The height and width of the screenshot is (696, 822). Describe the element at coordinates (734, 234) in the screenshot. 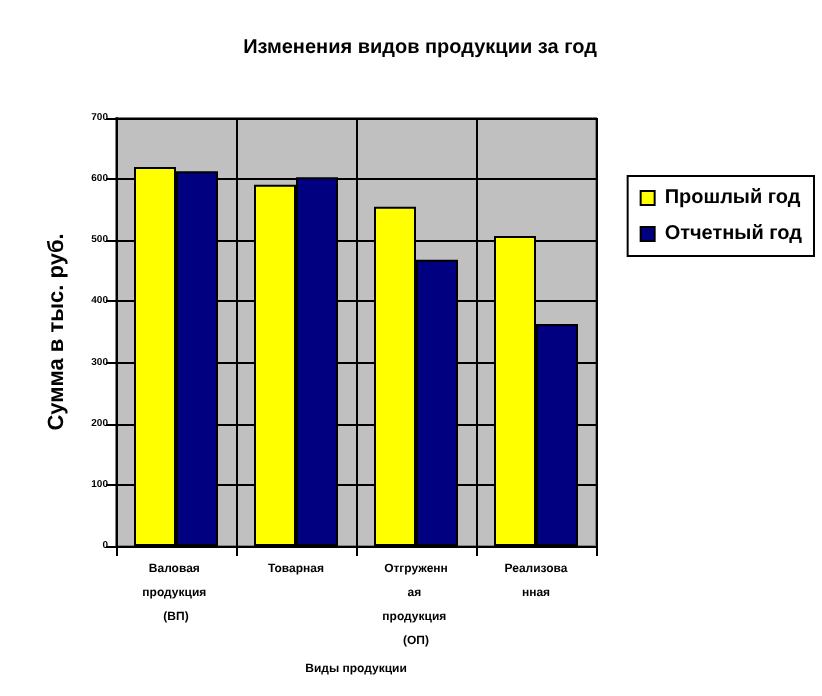

I see `legend-label: Отчетный год` at that location.